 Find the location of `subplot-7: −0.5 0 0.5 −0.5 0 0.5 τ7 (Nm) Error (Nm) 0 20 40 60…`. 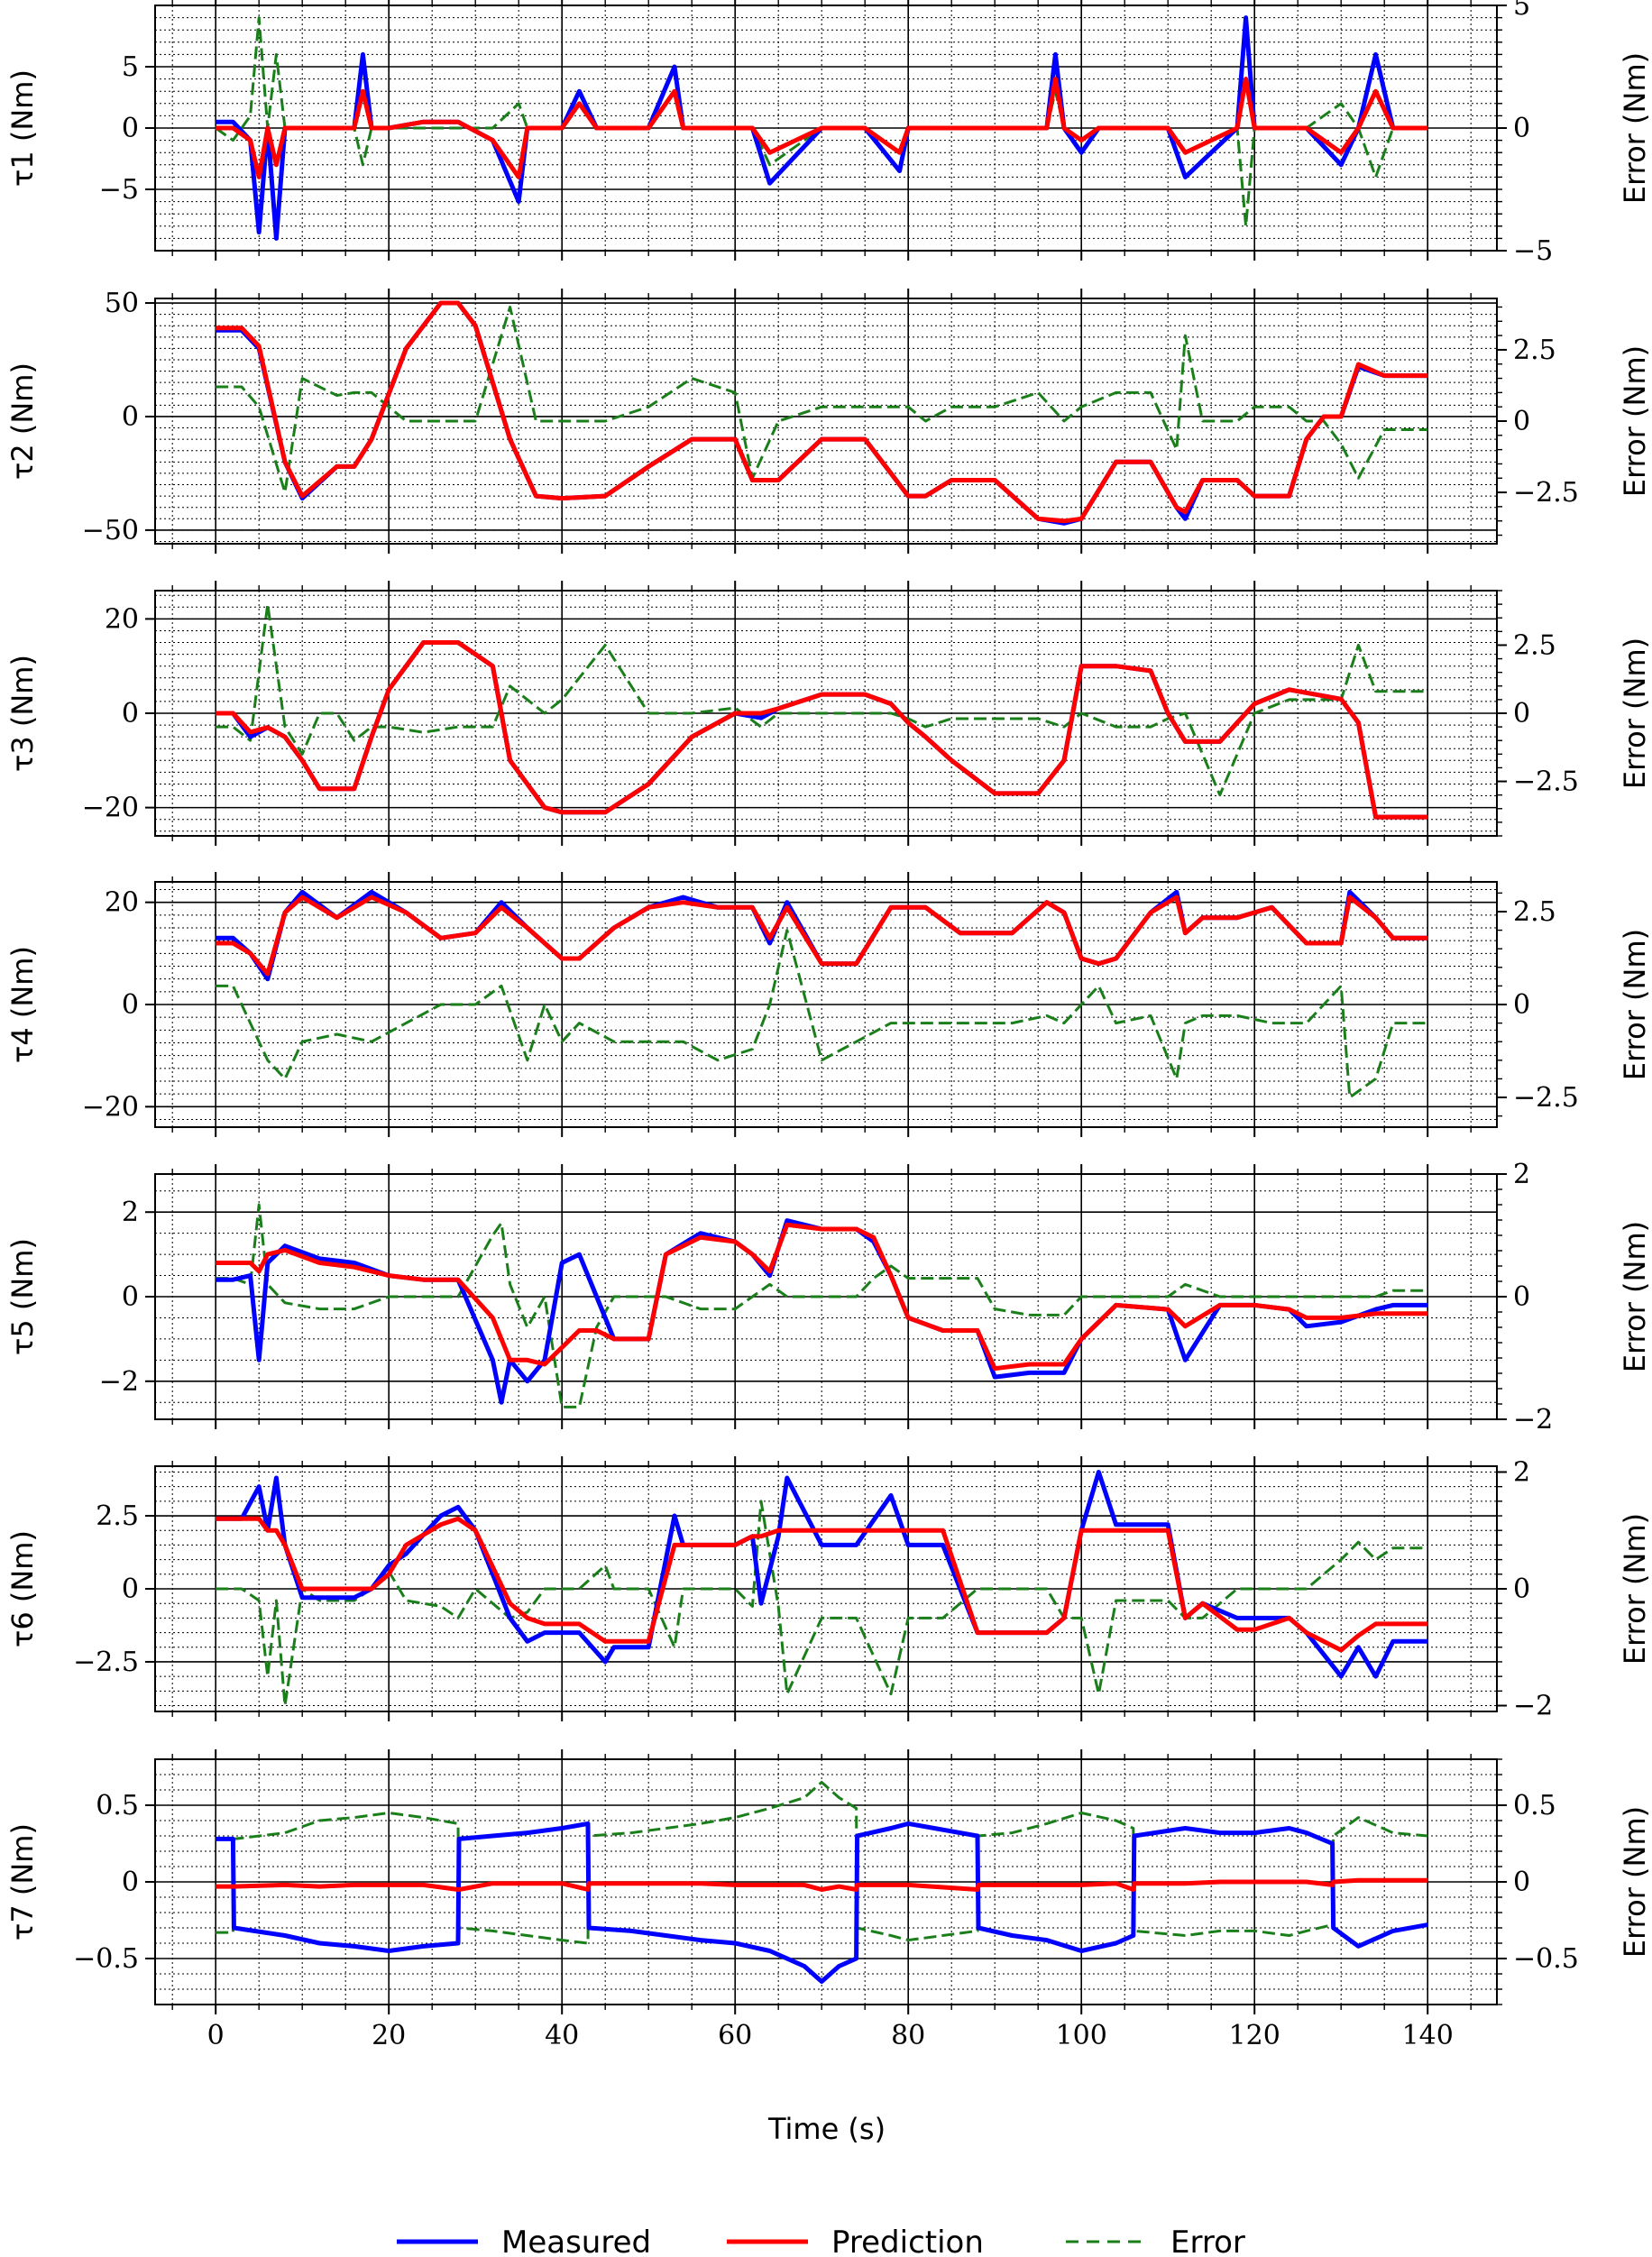

subplot-7: −0.5 0 0.5 −0.5 0 0.5 τ7 (Nm) Error (Nm) 0 20 40 60… is located at coordinates (828, 1900).